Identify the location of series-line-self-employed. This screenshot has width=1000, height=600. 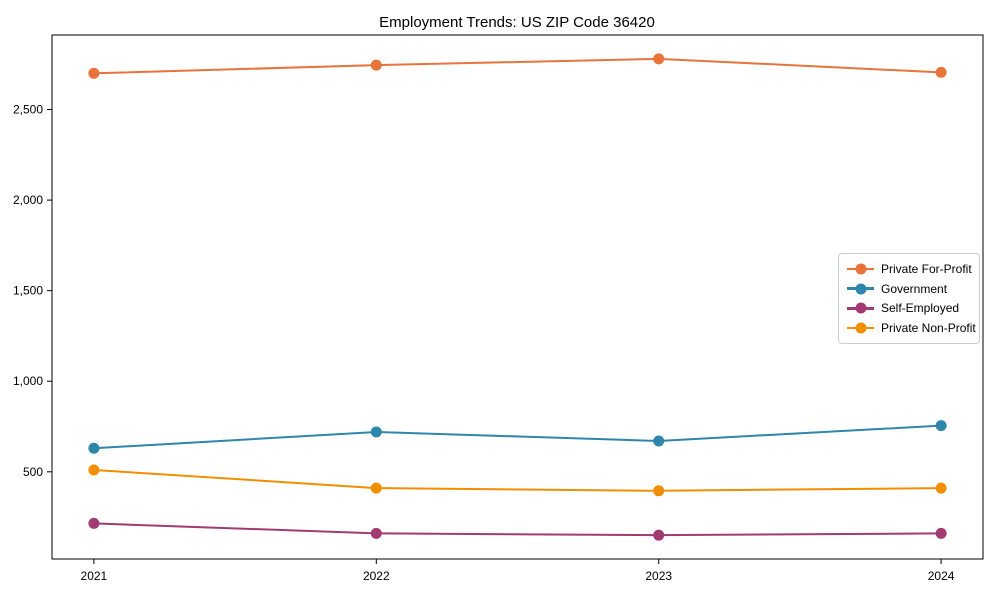
(517, 529).